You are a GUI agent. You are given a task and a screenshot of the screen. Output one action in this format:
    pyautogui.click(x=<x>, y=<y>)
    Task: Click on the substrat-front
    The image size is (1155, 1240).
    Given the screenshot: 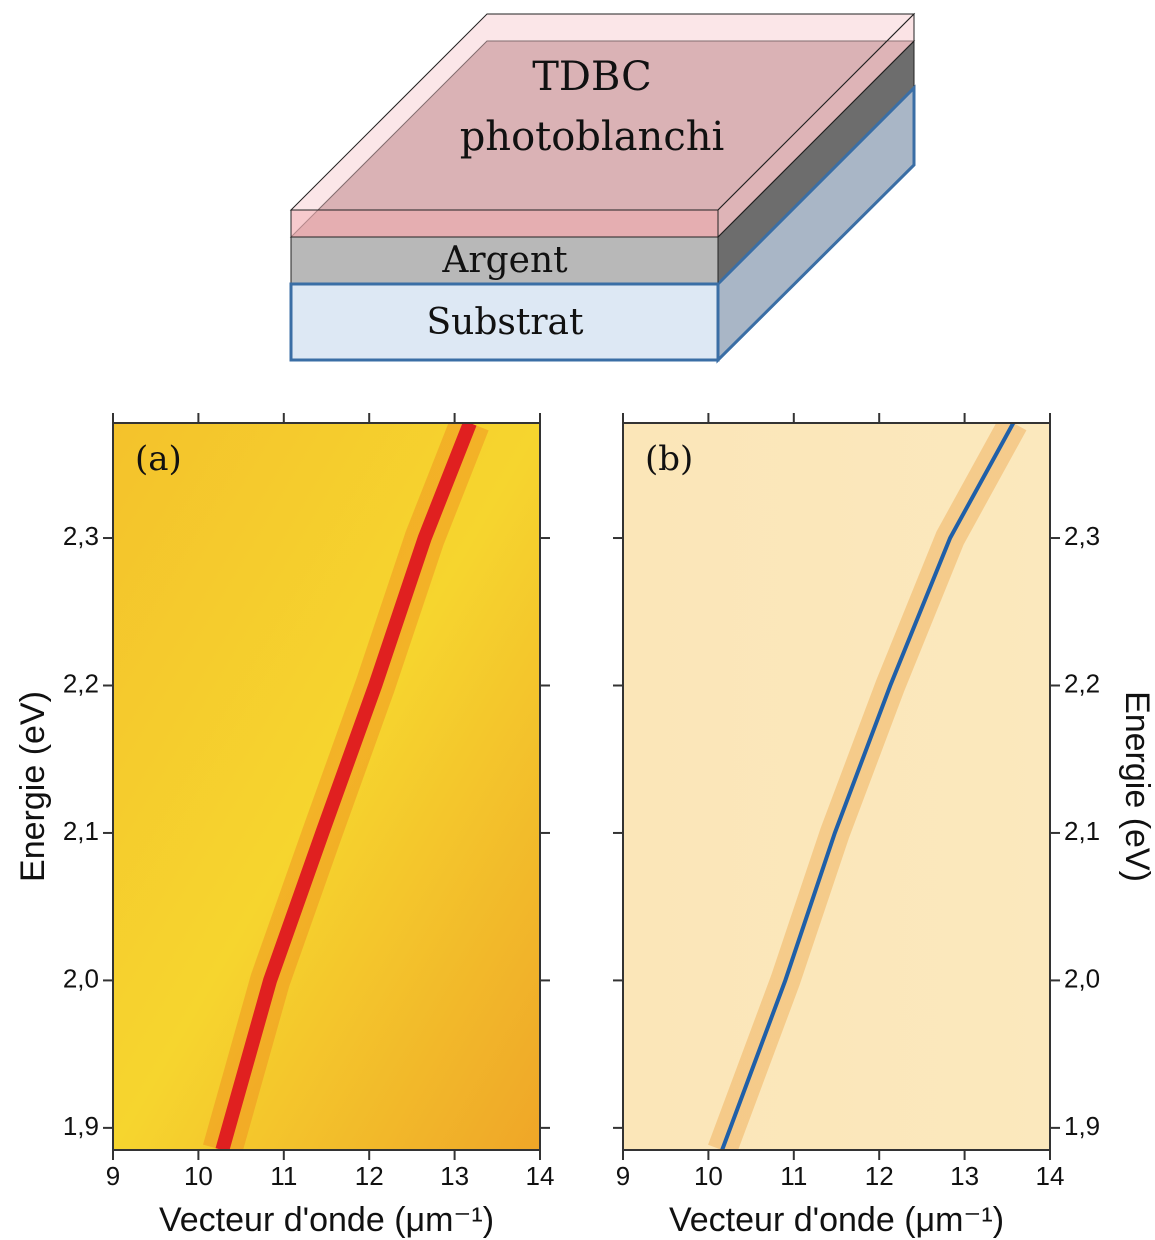 What is the action you would take?
    pyautogui.click(x=504, y=322)
    